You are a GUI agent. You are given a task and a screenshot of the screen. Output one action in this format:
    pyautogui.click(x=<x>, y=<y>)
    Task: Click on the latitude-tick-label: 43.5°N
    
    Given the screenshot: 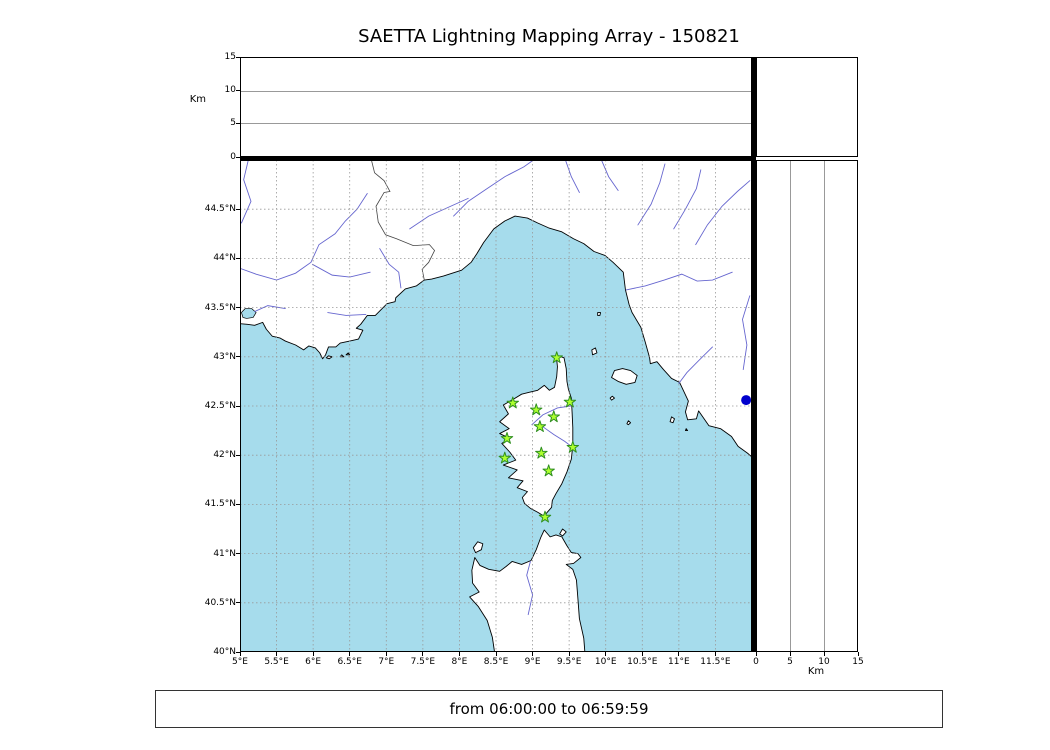 What is the action you would take?
    pyautogui.click(x=220, y=307)
    